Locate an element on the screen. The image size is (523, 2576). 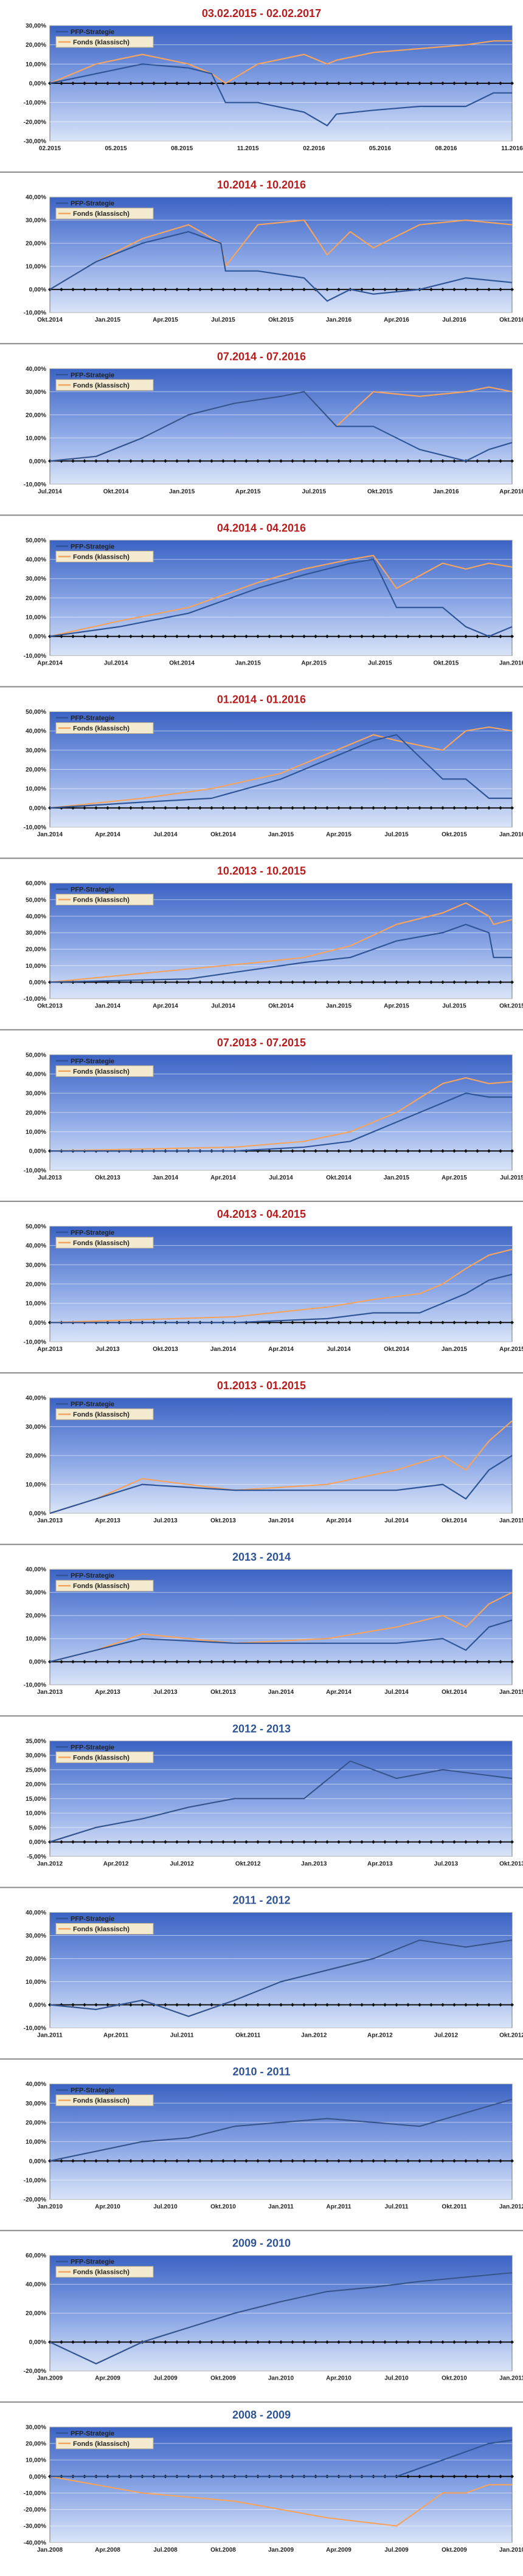
chart-title: 2008 - 2009 is located at coordinates (261, 2415).